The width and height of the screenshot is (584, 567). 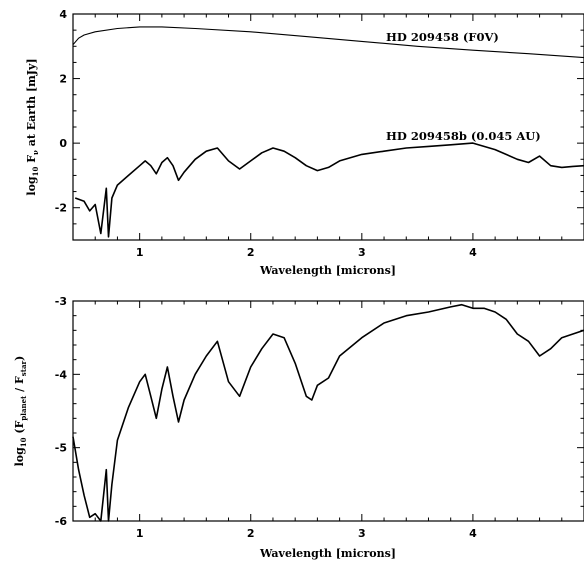 What do you see at coordinates (306, 533) in the screenshot?
I see `bottom-x-tick-labels: 1 2 3 4` at bounding box center [306, 533].